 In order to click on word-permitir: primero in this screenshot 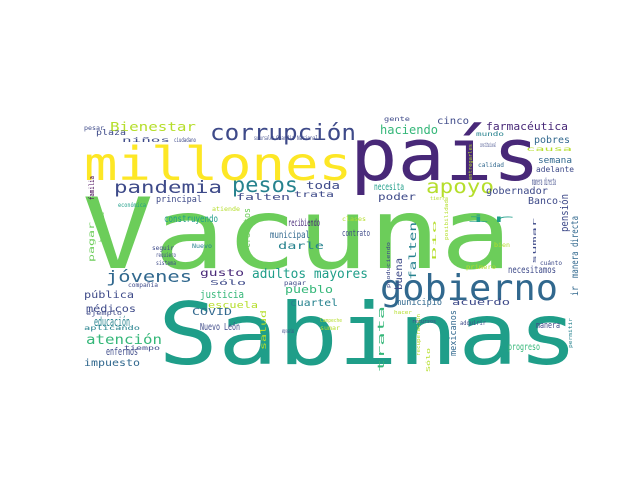, I will do `click(481, 267)`.